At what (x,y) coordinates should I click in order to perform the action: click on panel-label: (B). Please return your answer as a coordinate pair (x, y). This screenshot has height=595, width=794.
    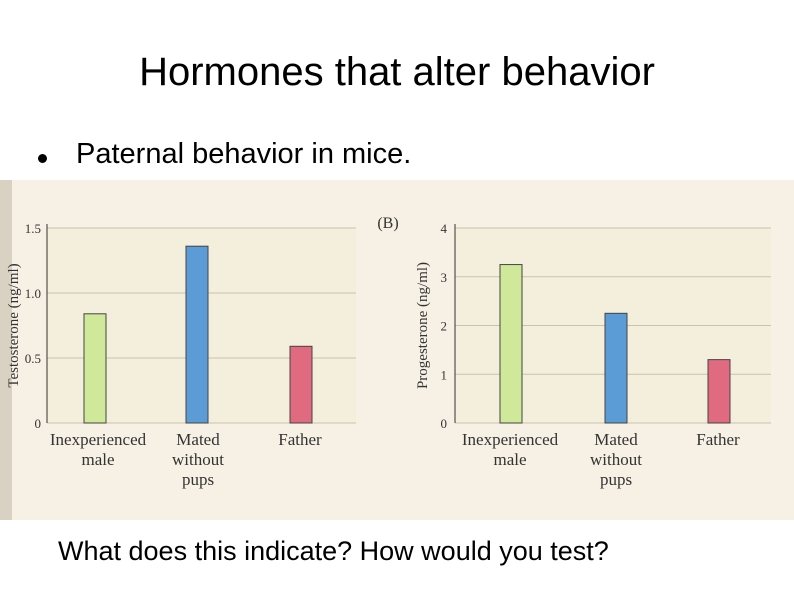
    Looking at the image, I should click on (387, 223).